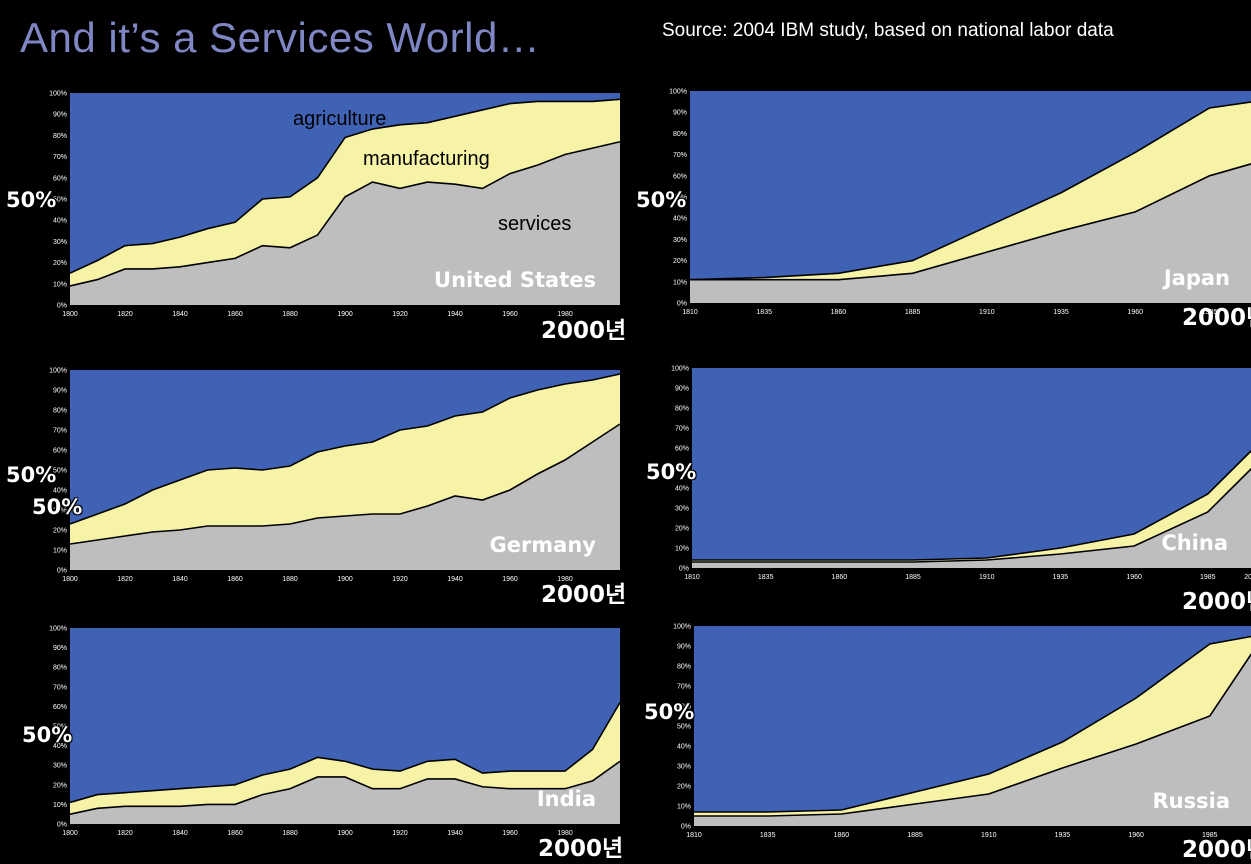 The height and width of the screenshot is (864, 1251). Describe the element at coordinates (1196, 278) in the screenshot. I see `country-label: Japan` at that location.